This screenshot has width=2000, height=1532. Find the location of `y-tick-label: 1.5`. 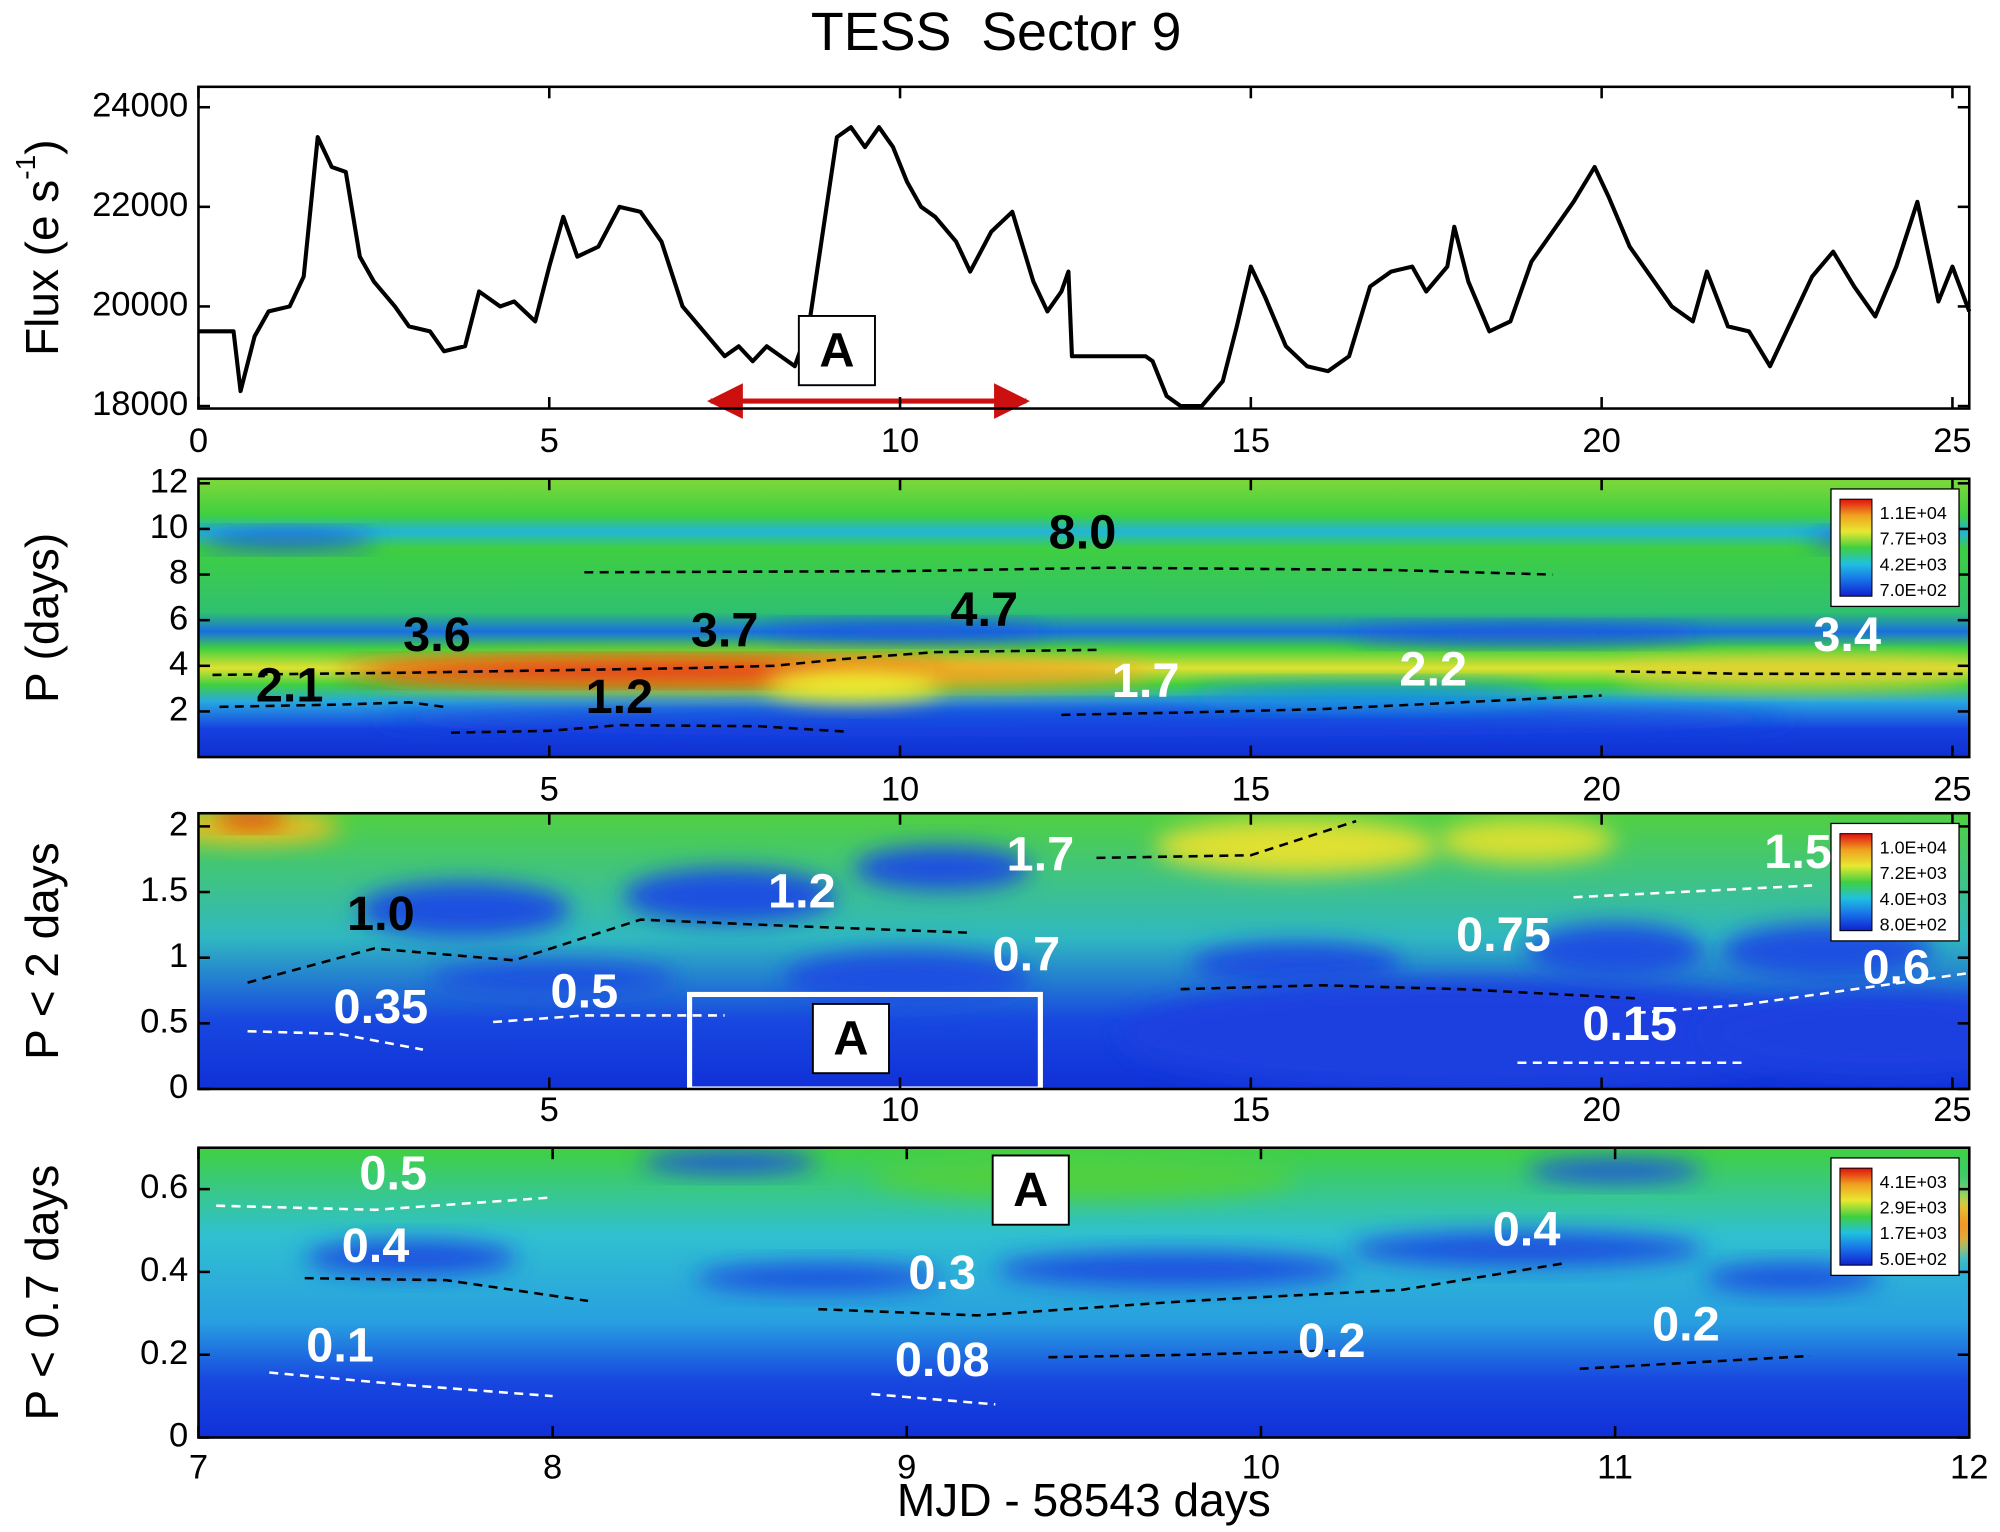

y-tick-label: 1.5 is located at coordinates (164, 890).